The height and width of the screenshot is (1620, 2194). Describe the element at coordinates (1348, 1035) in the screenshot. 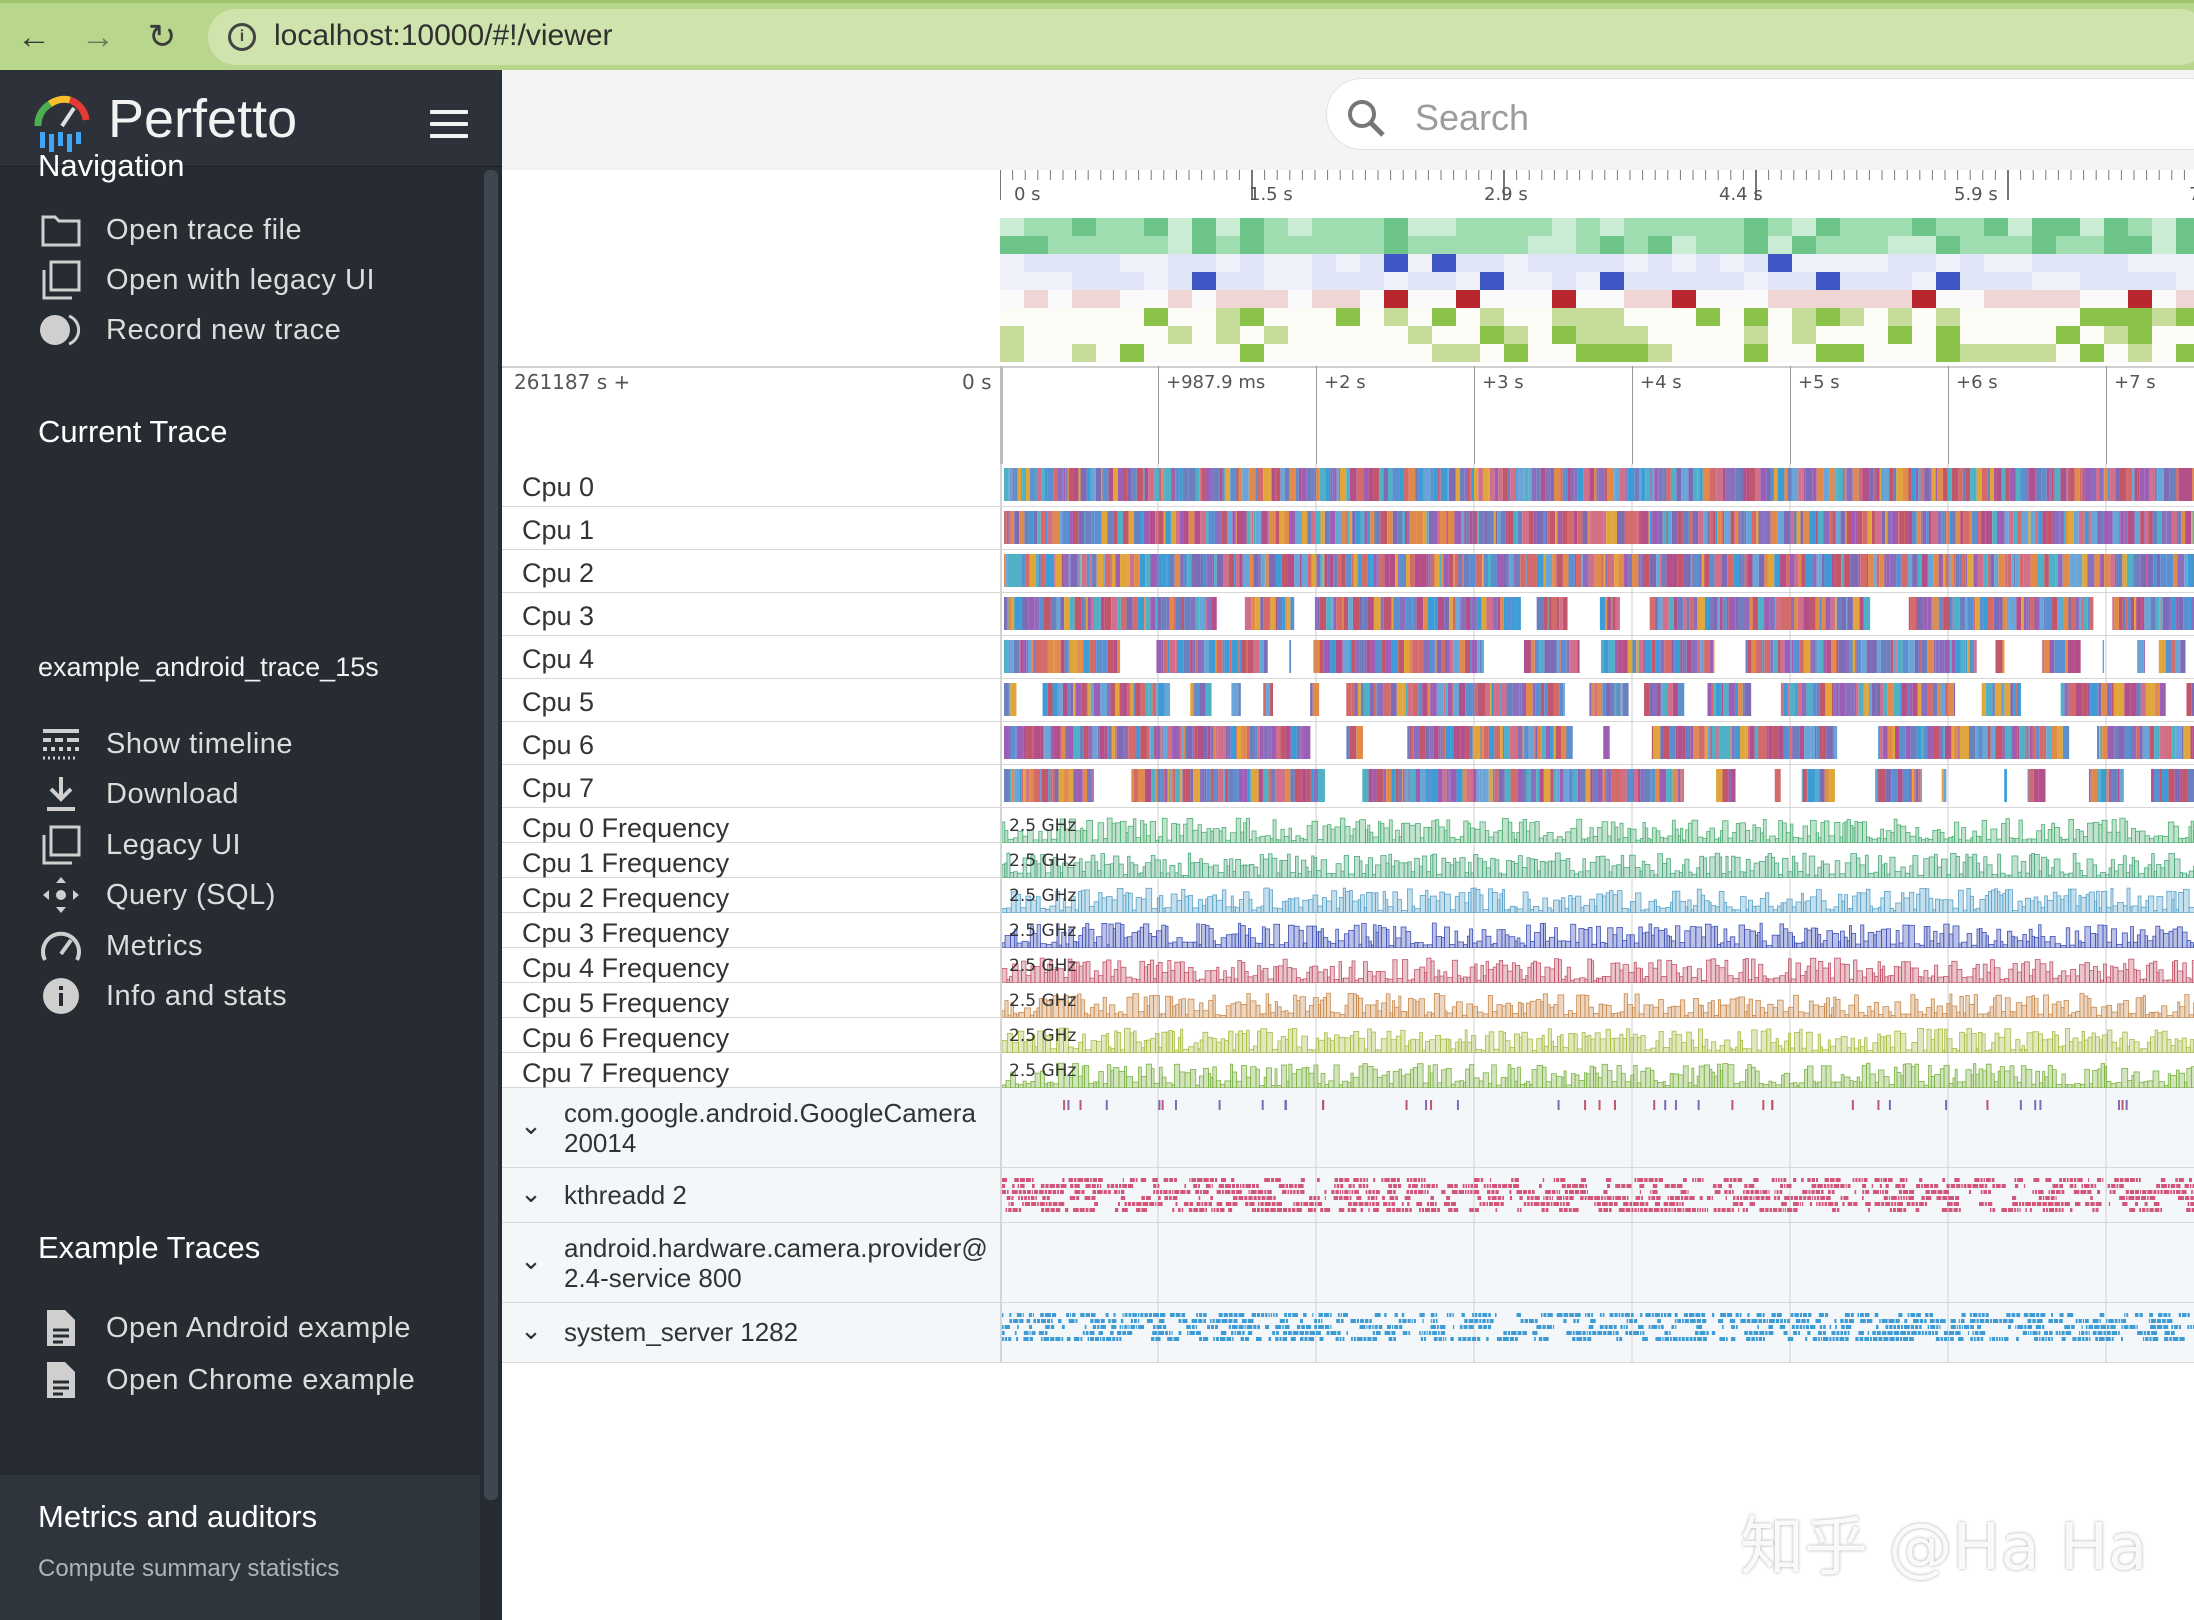

I see `cpu-frequency-track: Cpu 6 Frequency 2.5 GHz` at that location.